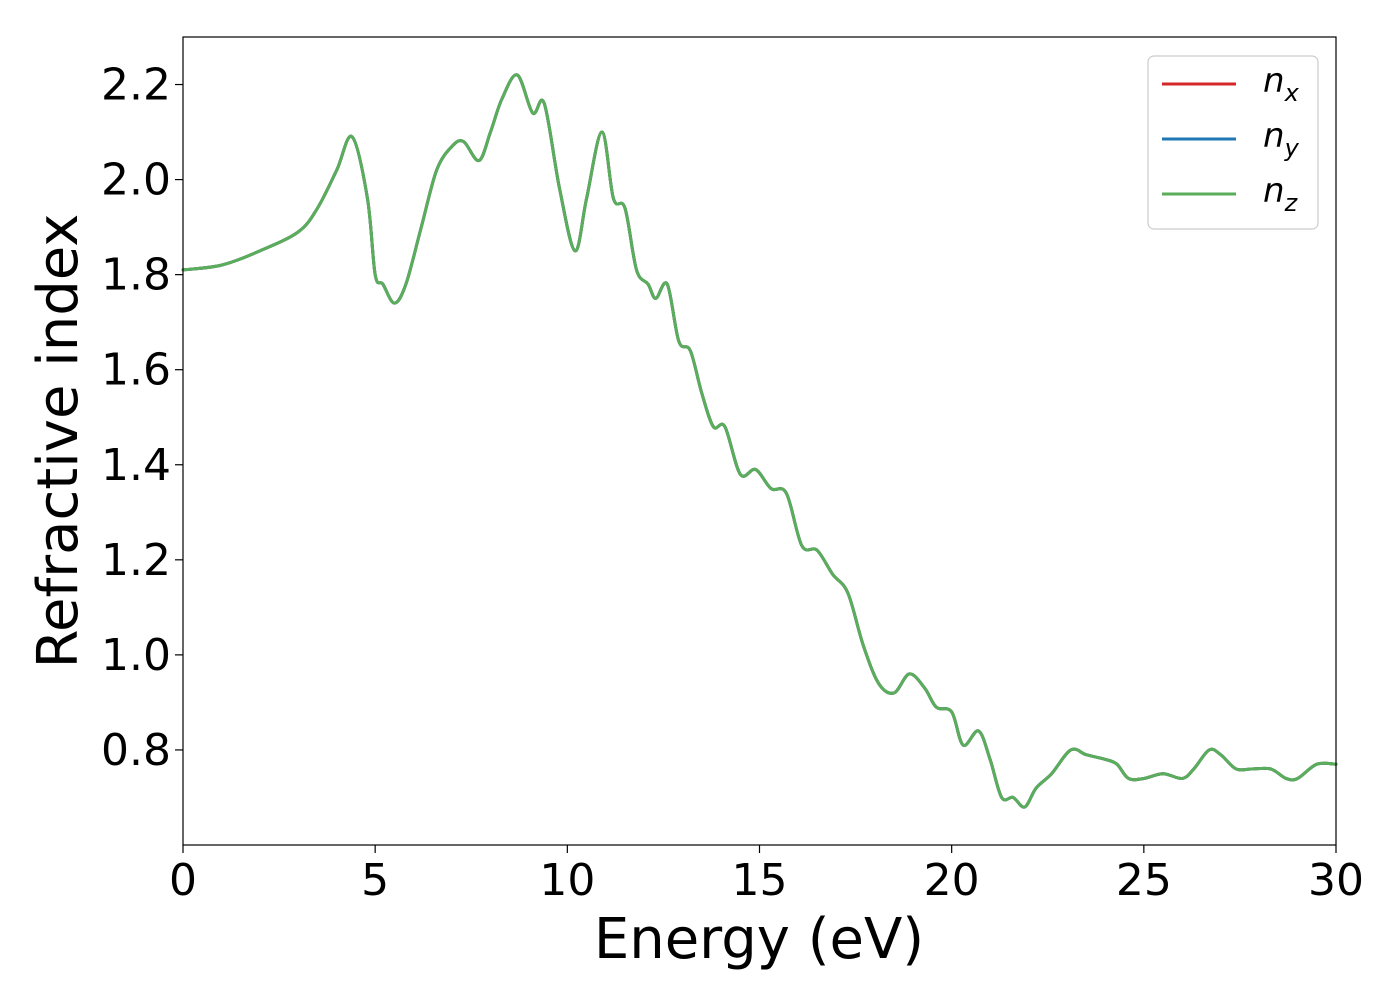 The image size is (1400, 1000). I want to click on x-tick-label: 10, so click(567, 880).